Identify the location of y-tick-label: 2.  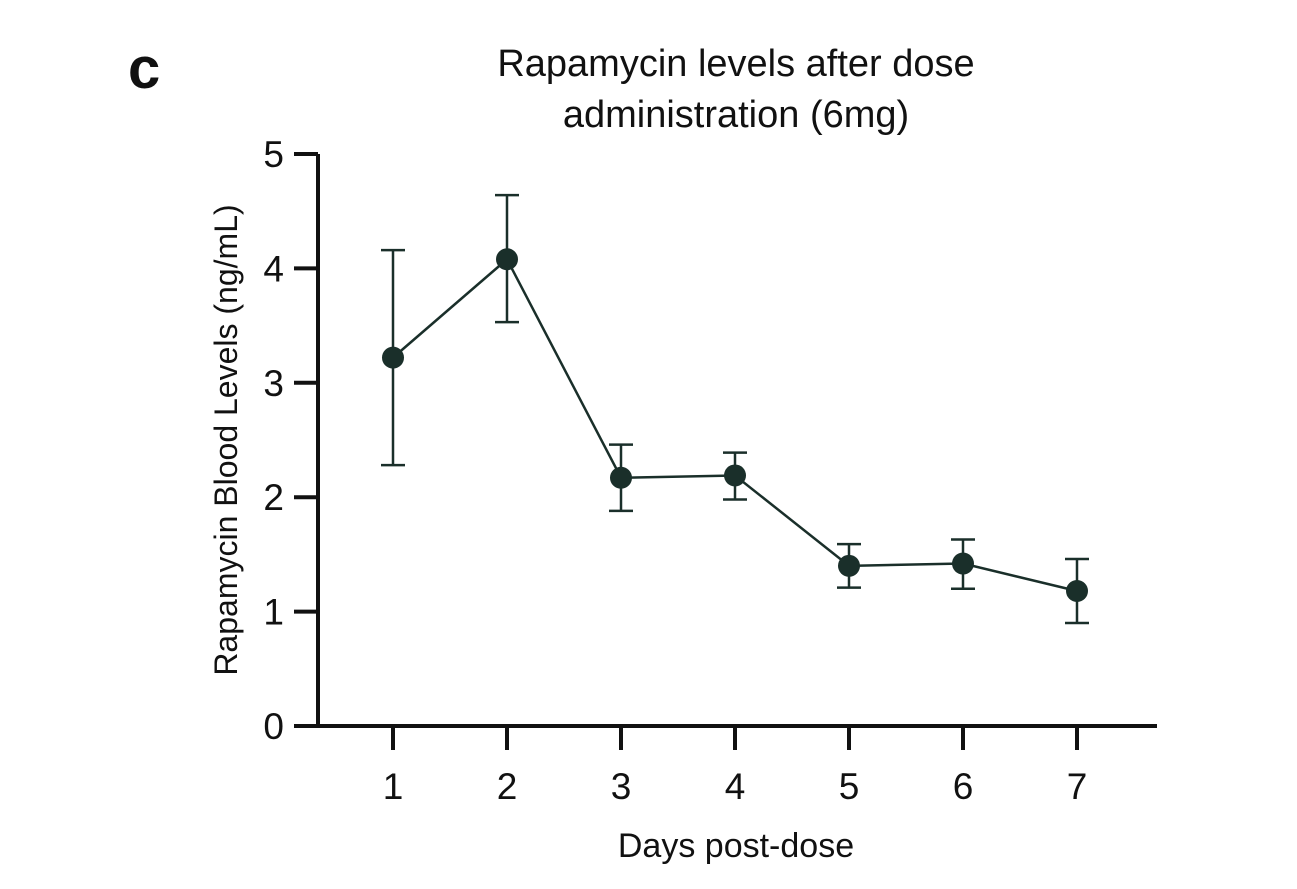
(273, 497).